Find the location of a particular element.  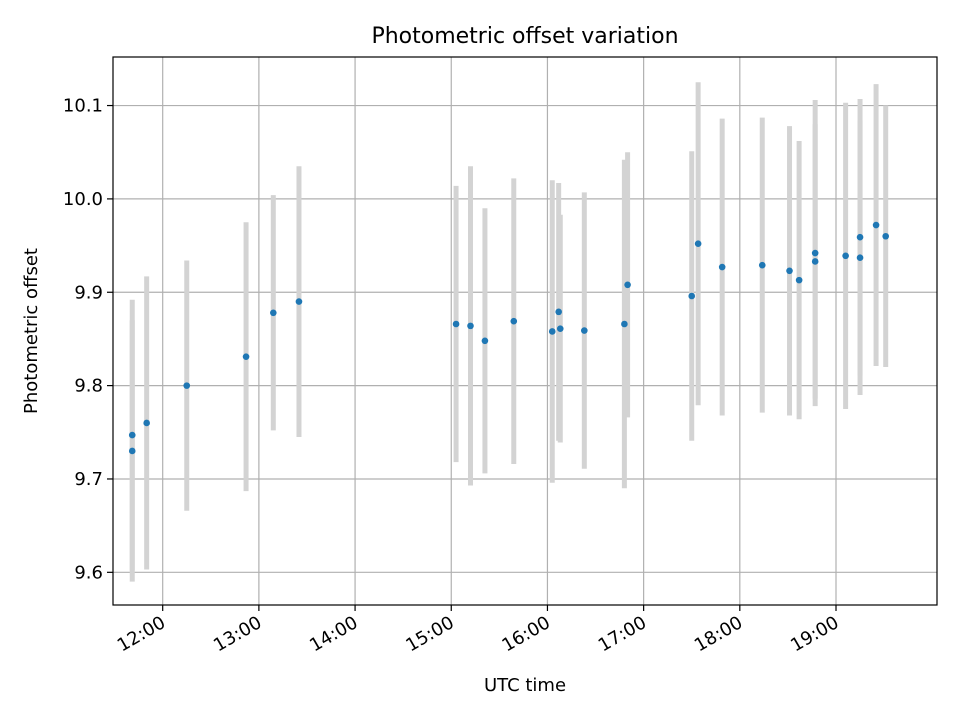

y-tick-label: 9.9 is located at coordinates (88, 292).